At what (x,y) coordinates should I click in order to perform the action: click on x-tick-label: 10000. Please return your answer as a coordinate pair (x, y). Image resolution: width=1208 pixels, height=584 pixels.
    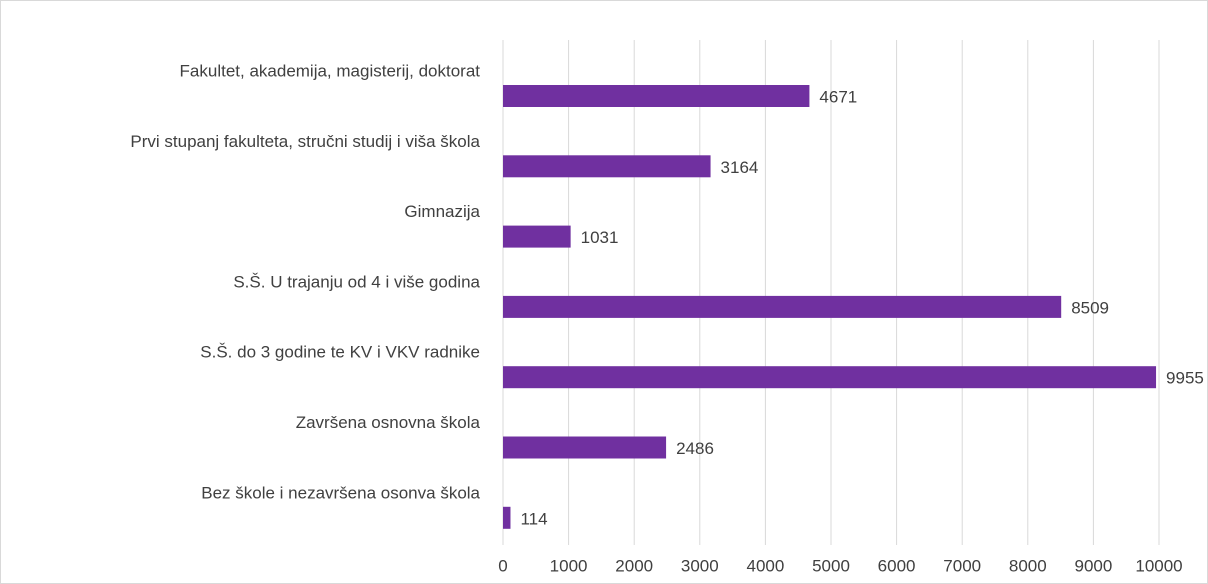
    Looking at the image, I should click on (1158, 565).